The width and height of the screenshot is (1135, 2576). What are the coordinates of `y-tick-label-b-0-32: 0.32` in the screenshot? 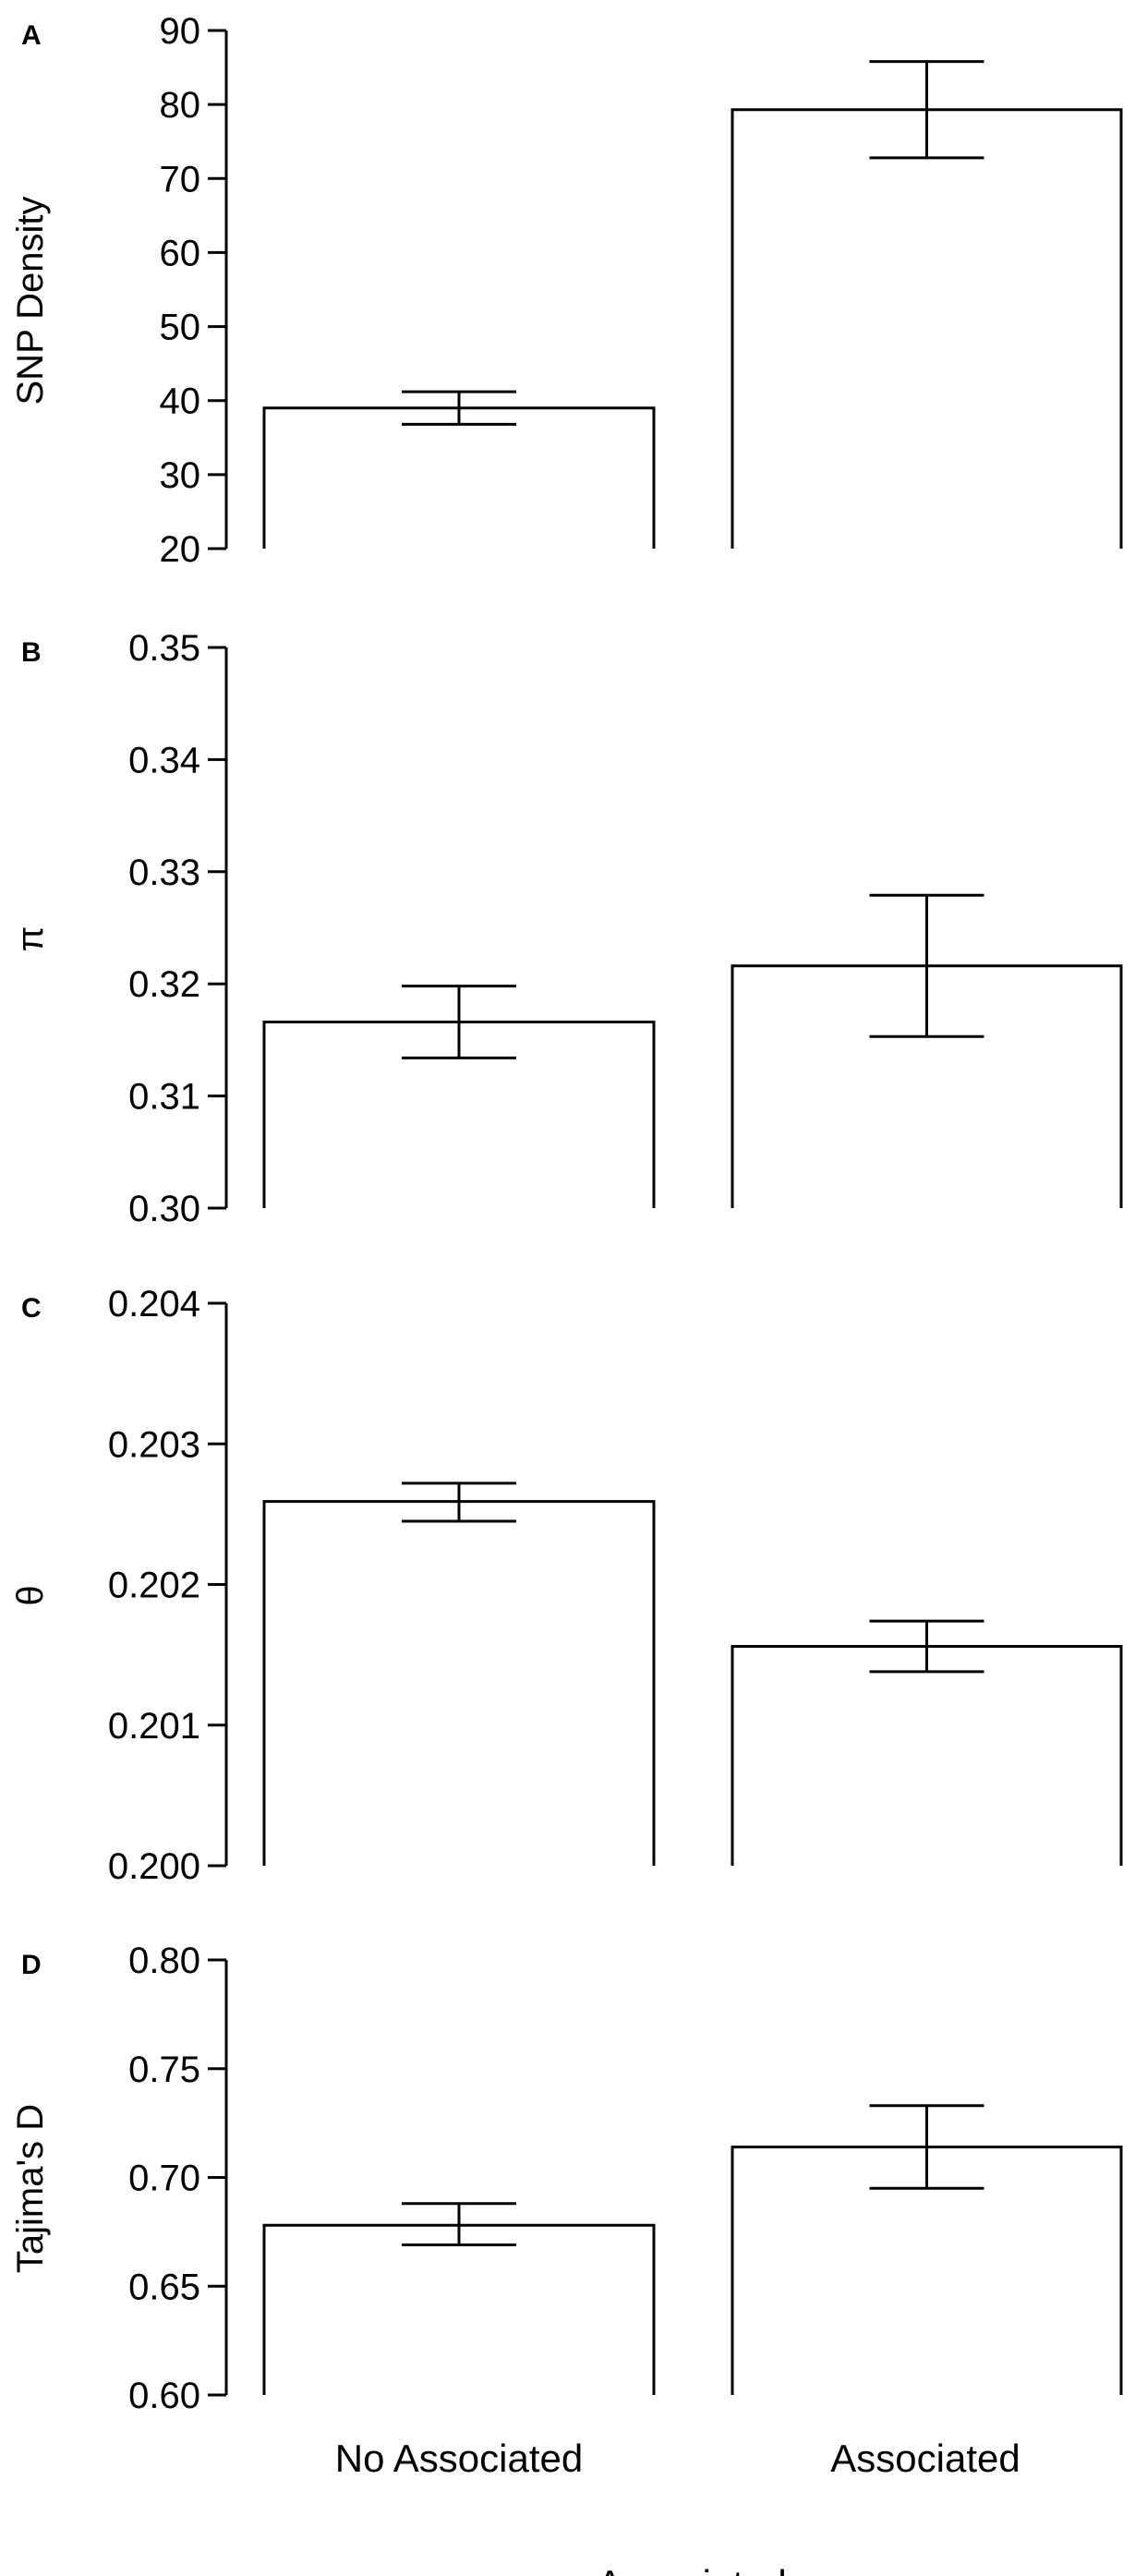 It's located at (164, 984).